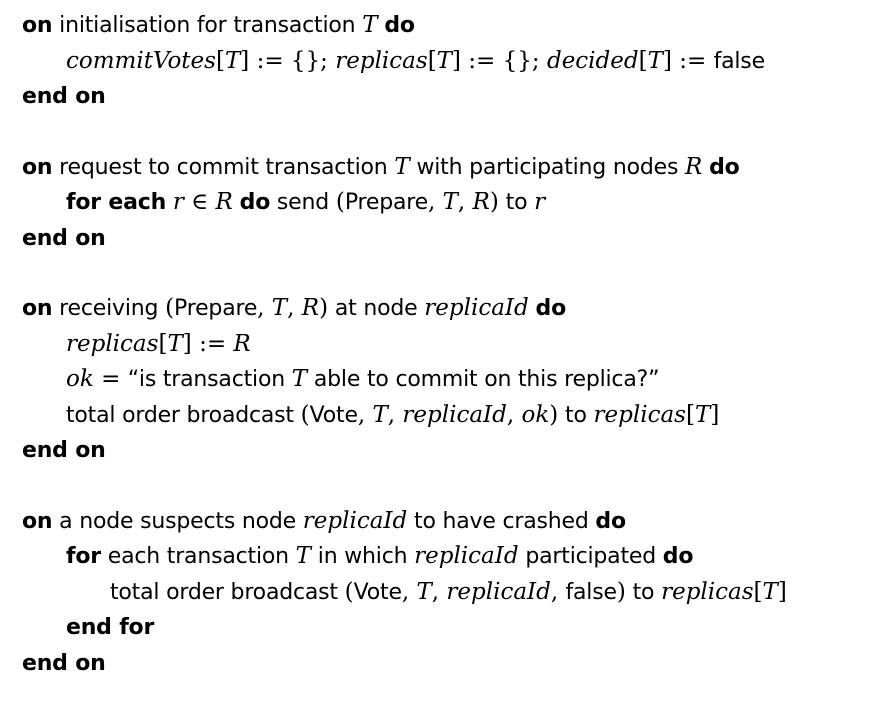 Image resolution: width=894 pixels, height=716 pixels. I want to click on math-symbol: decided, so click(592, 60).